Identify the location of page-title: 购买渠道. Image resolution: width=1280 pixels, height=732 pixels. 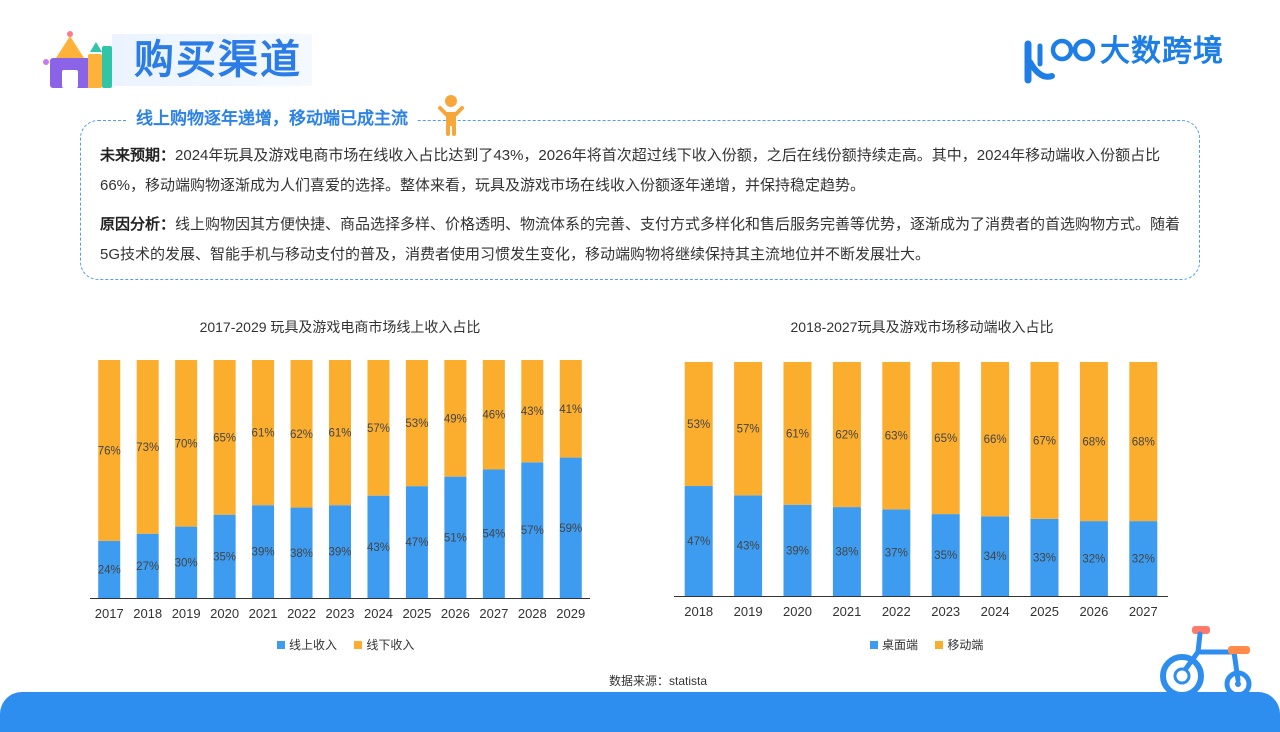
(218, 60).